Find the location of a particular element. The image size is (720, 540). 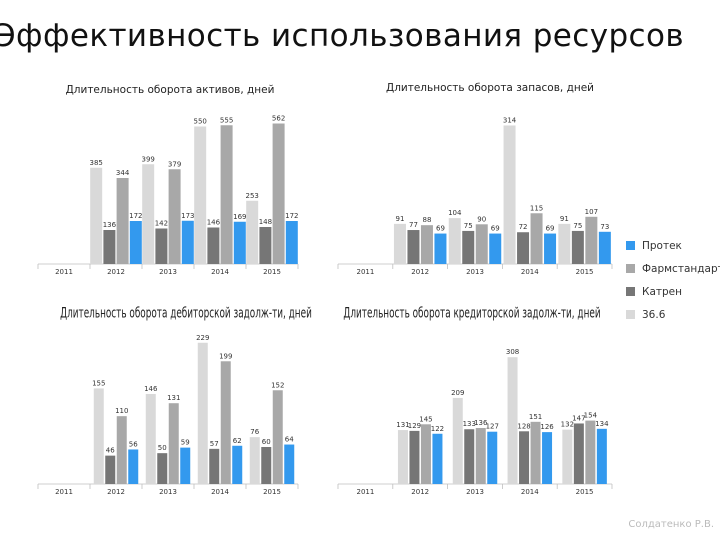

data-label-katren-2013: 142 is located at coordinates (161, 224).